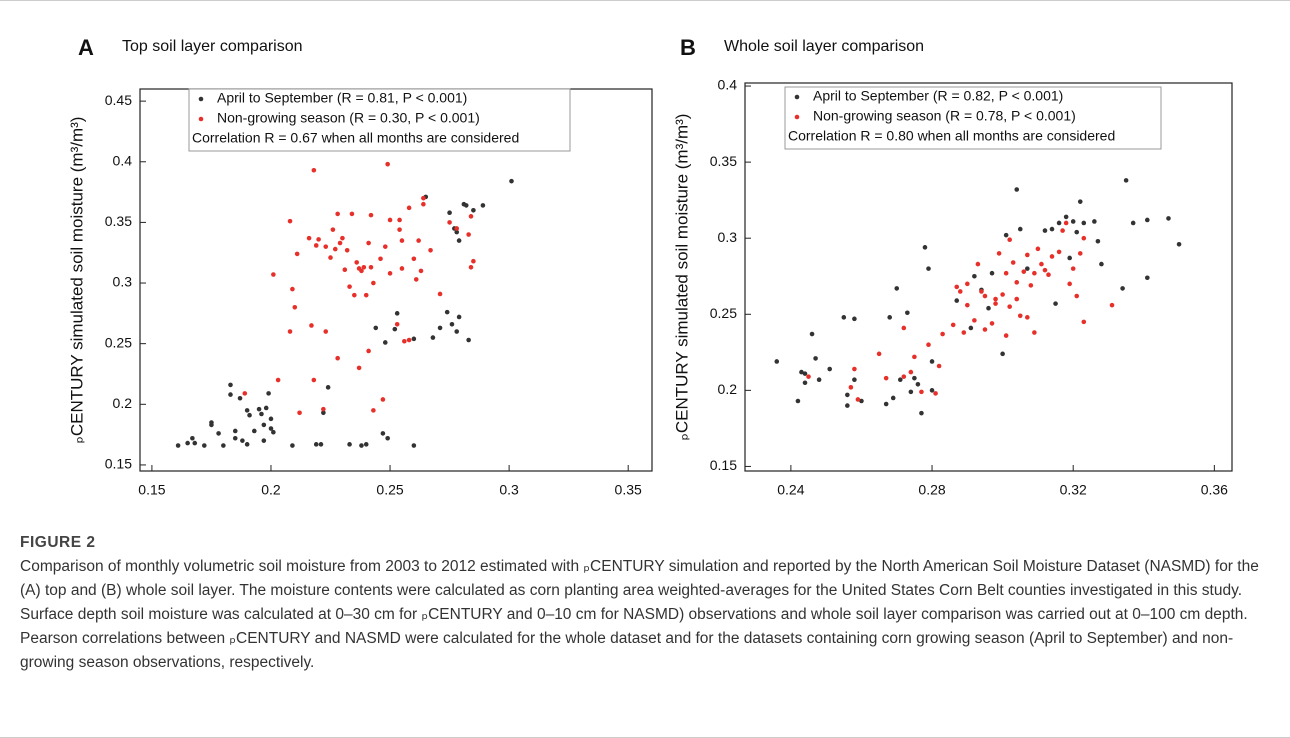 The image size is (1290, 738). What do you see at coordinates (723, 313) in the screenshot?
I see `y-tick-label: 0.25` at bounding box center [723, 313].